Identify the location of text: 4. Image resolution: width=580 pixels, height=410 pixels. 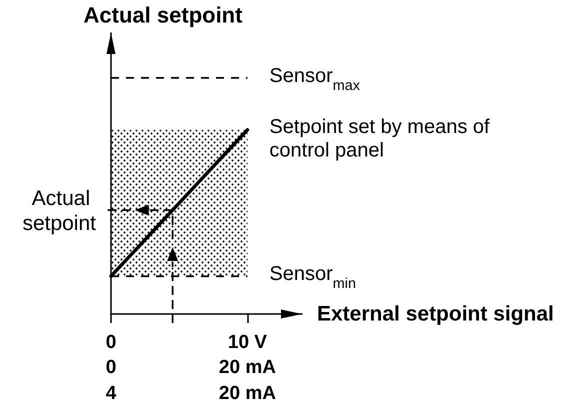
(111, 393).